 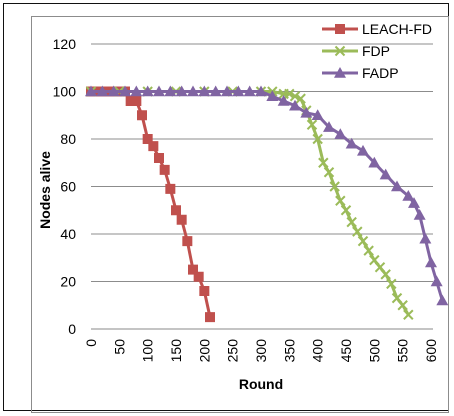 What do you see at coordinates (91, 343) in the screenshot?
I see `x-tick-label: 0` at bounding box center [91, 343].